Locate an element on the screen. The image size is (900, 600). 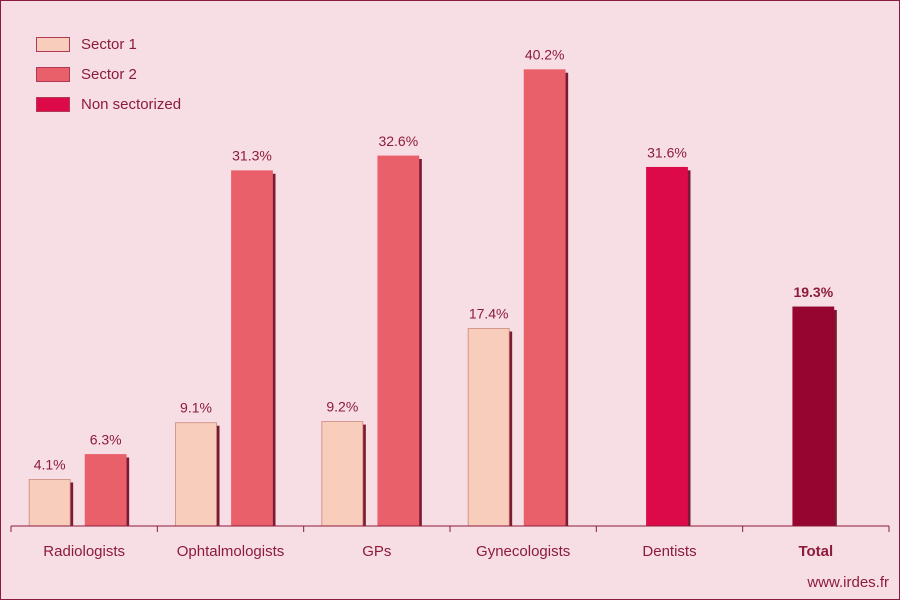
category-label: Radiologists is located at coordinates (84, 551).